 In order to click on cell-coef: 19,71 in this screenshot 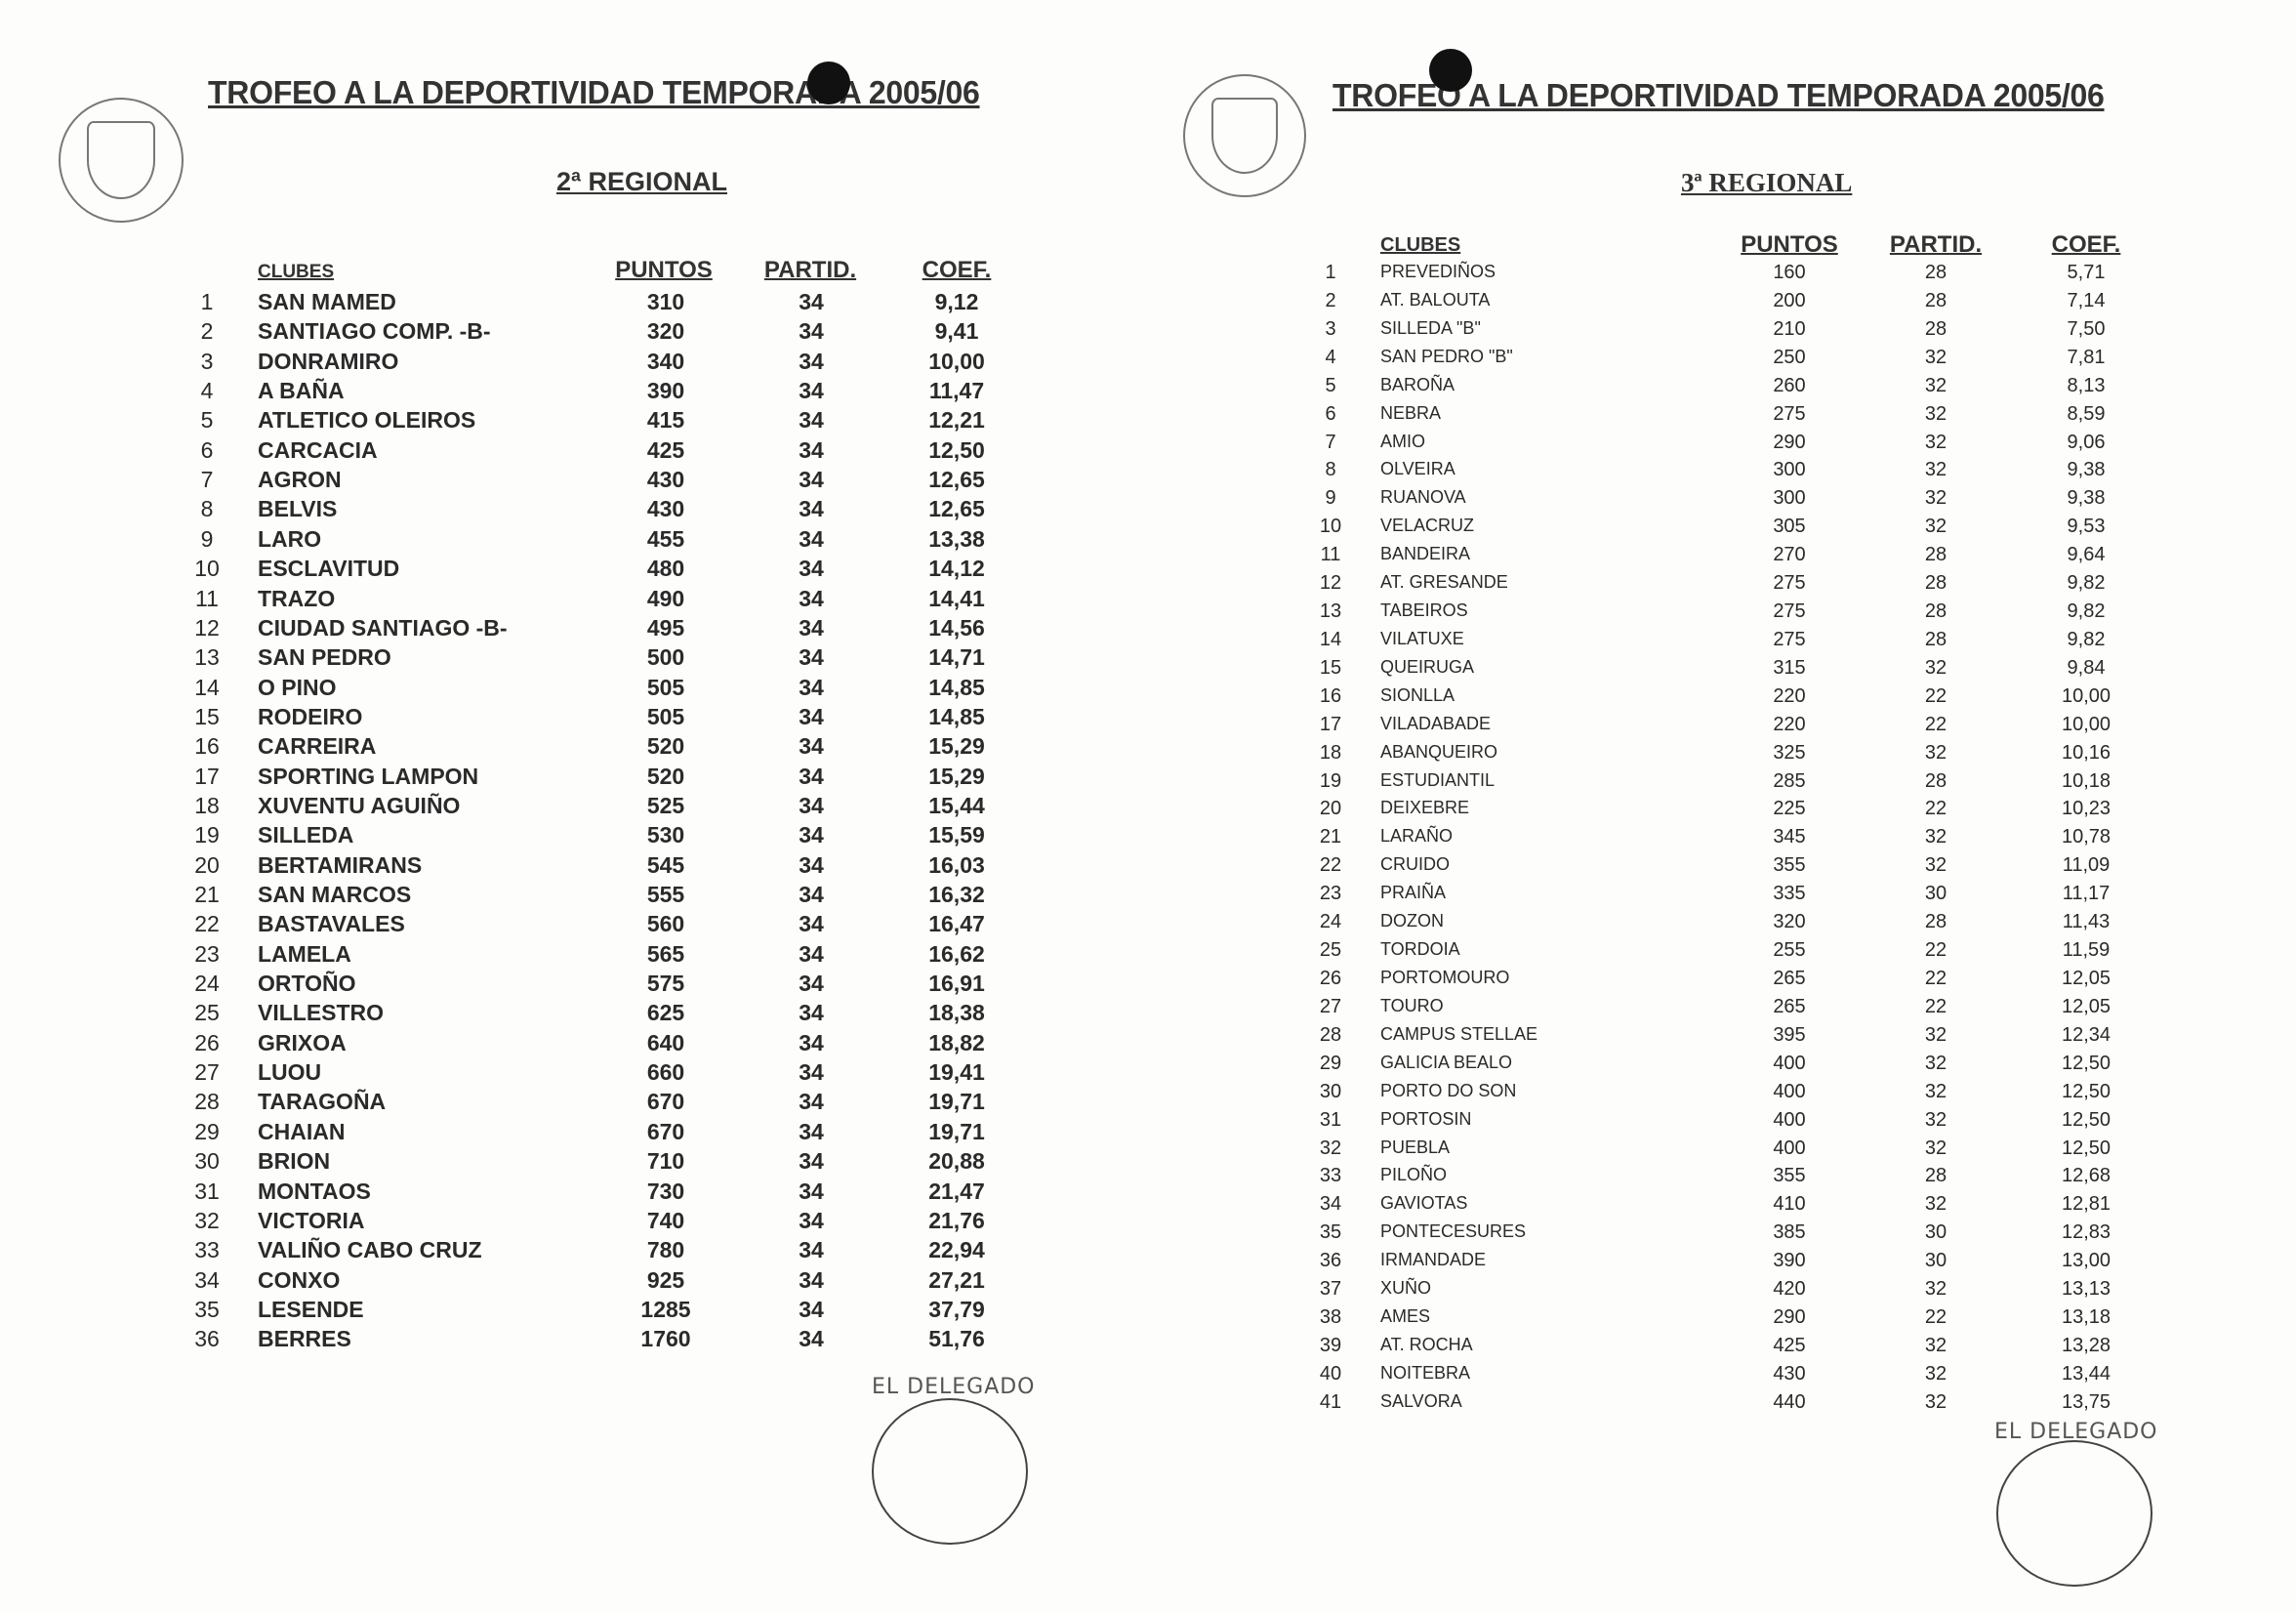, I will do `click(956, 1102)`.